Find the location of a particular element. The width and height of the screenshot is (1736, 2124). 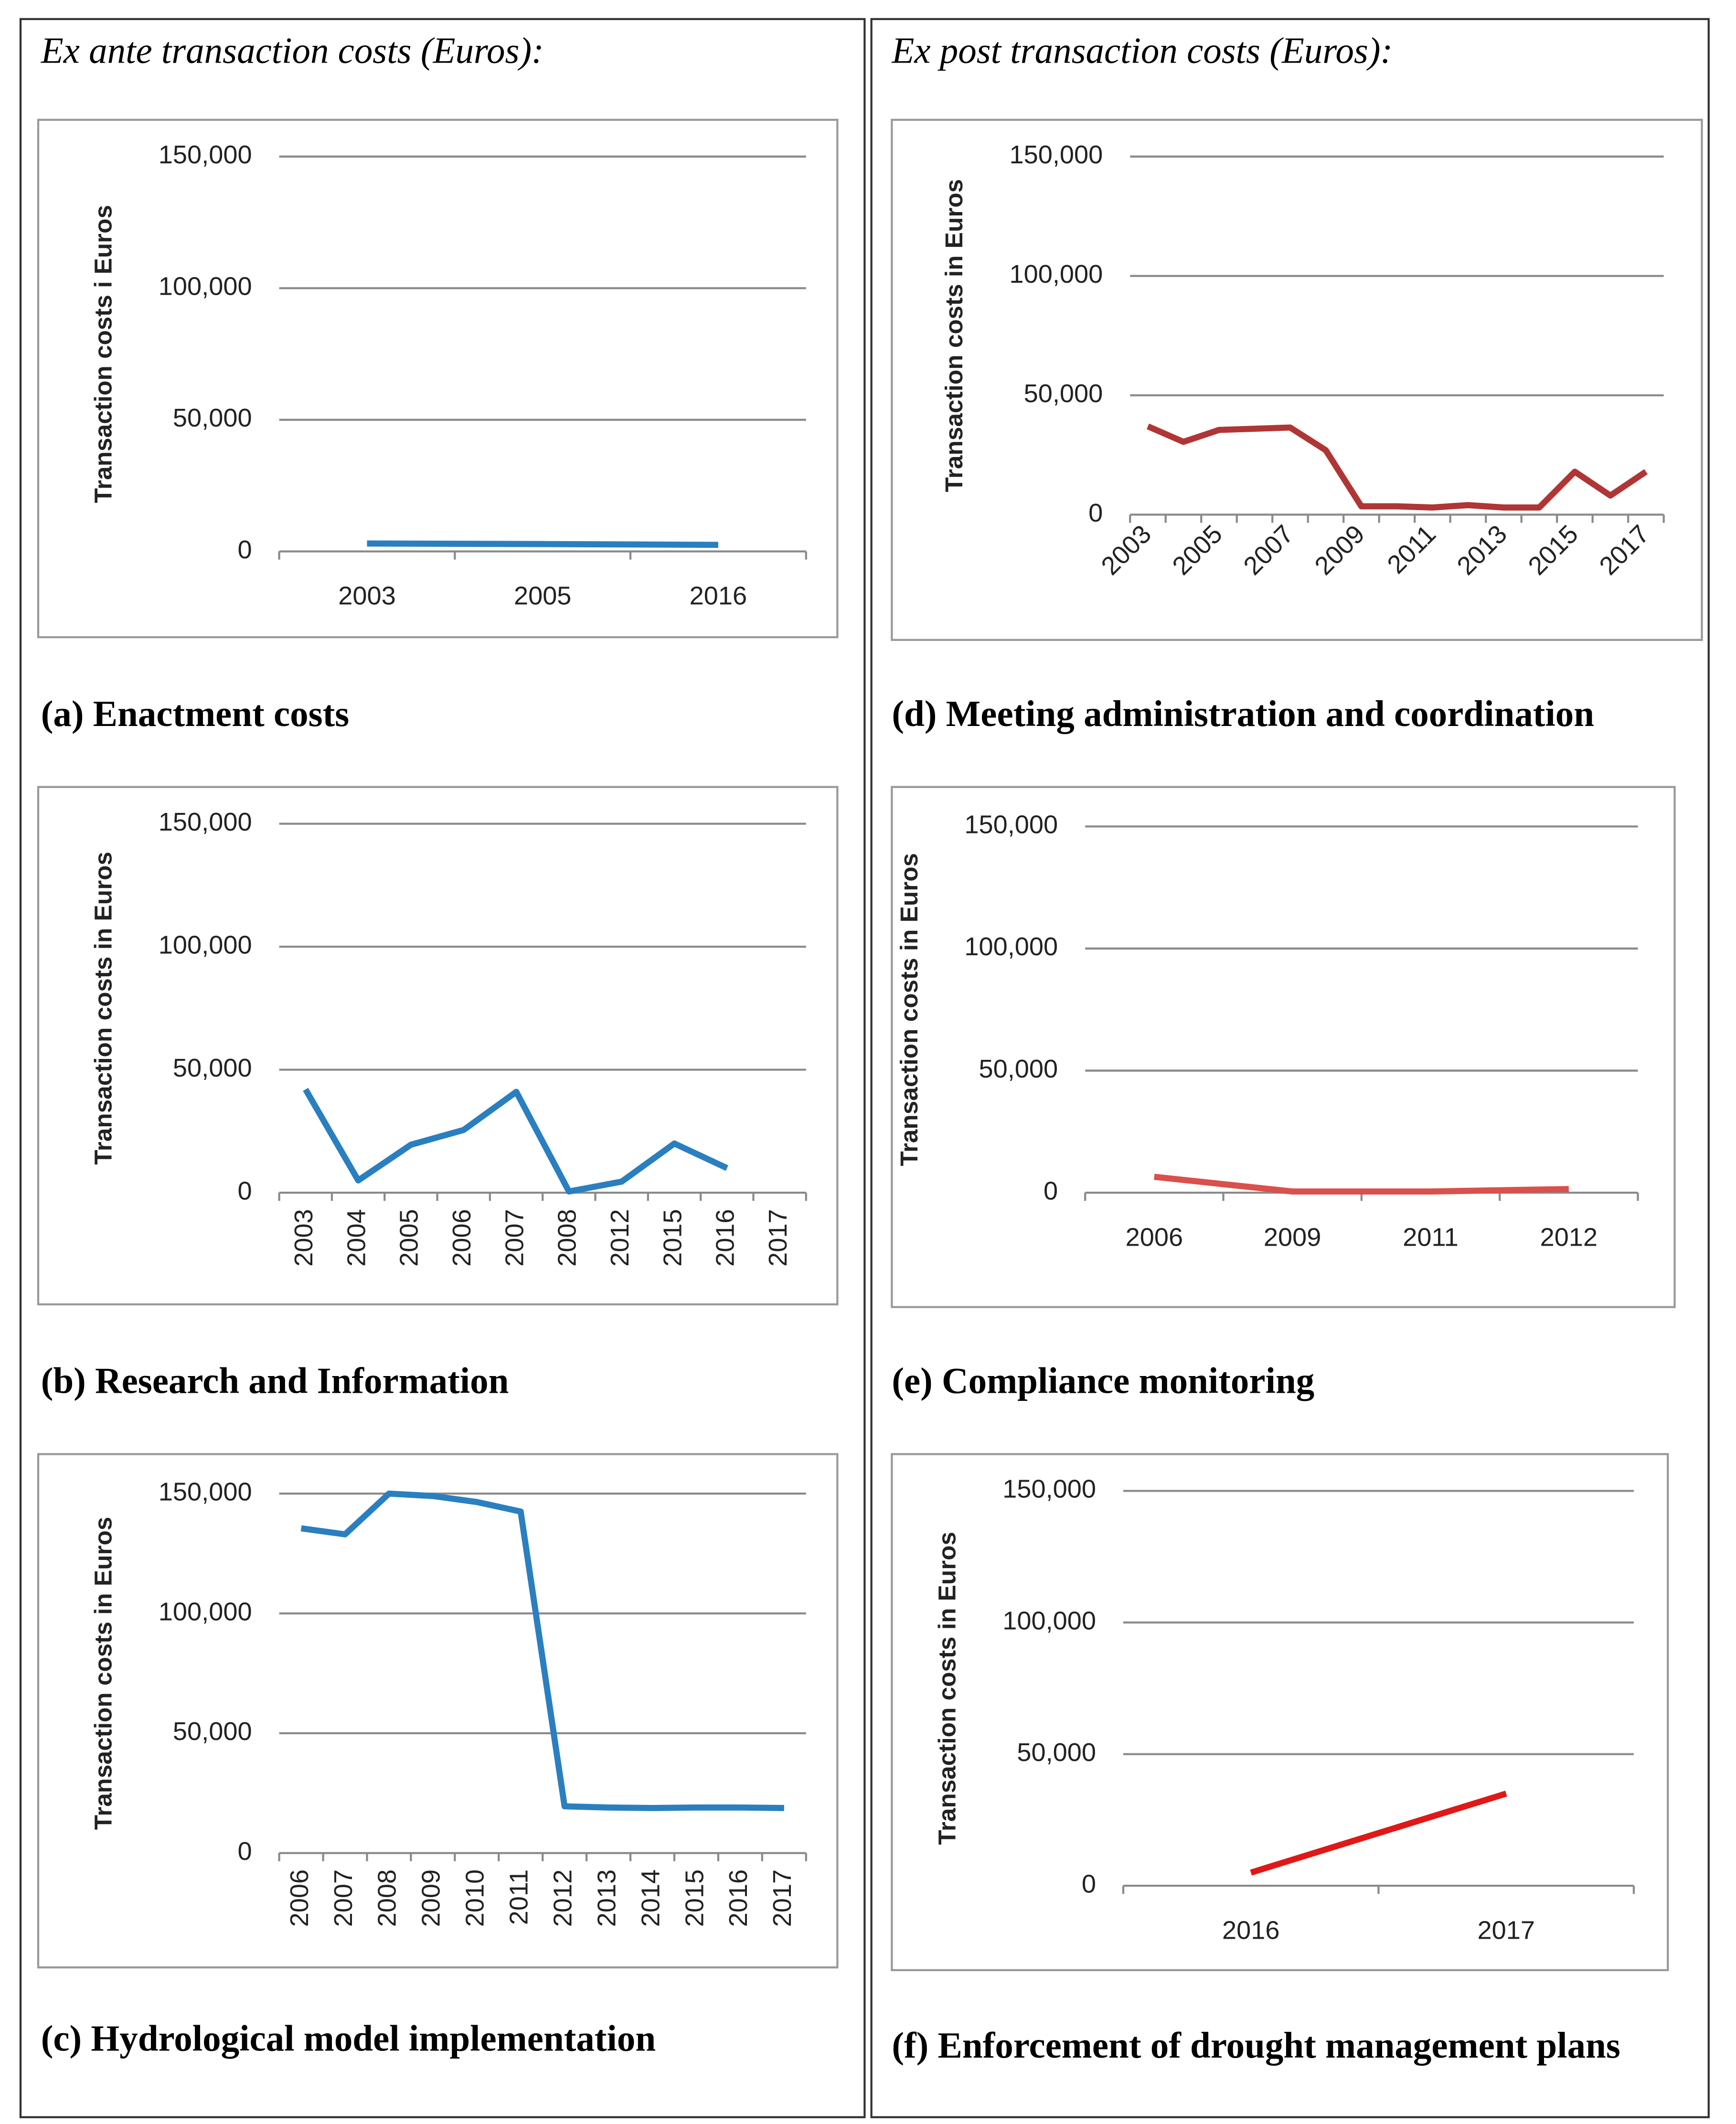

y-axis-title: Transaction costs i Euros is located at coordinates (103, 354).